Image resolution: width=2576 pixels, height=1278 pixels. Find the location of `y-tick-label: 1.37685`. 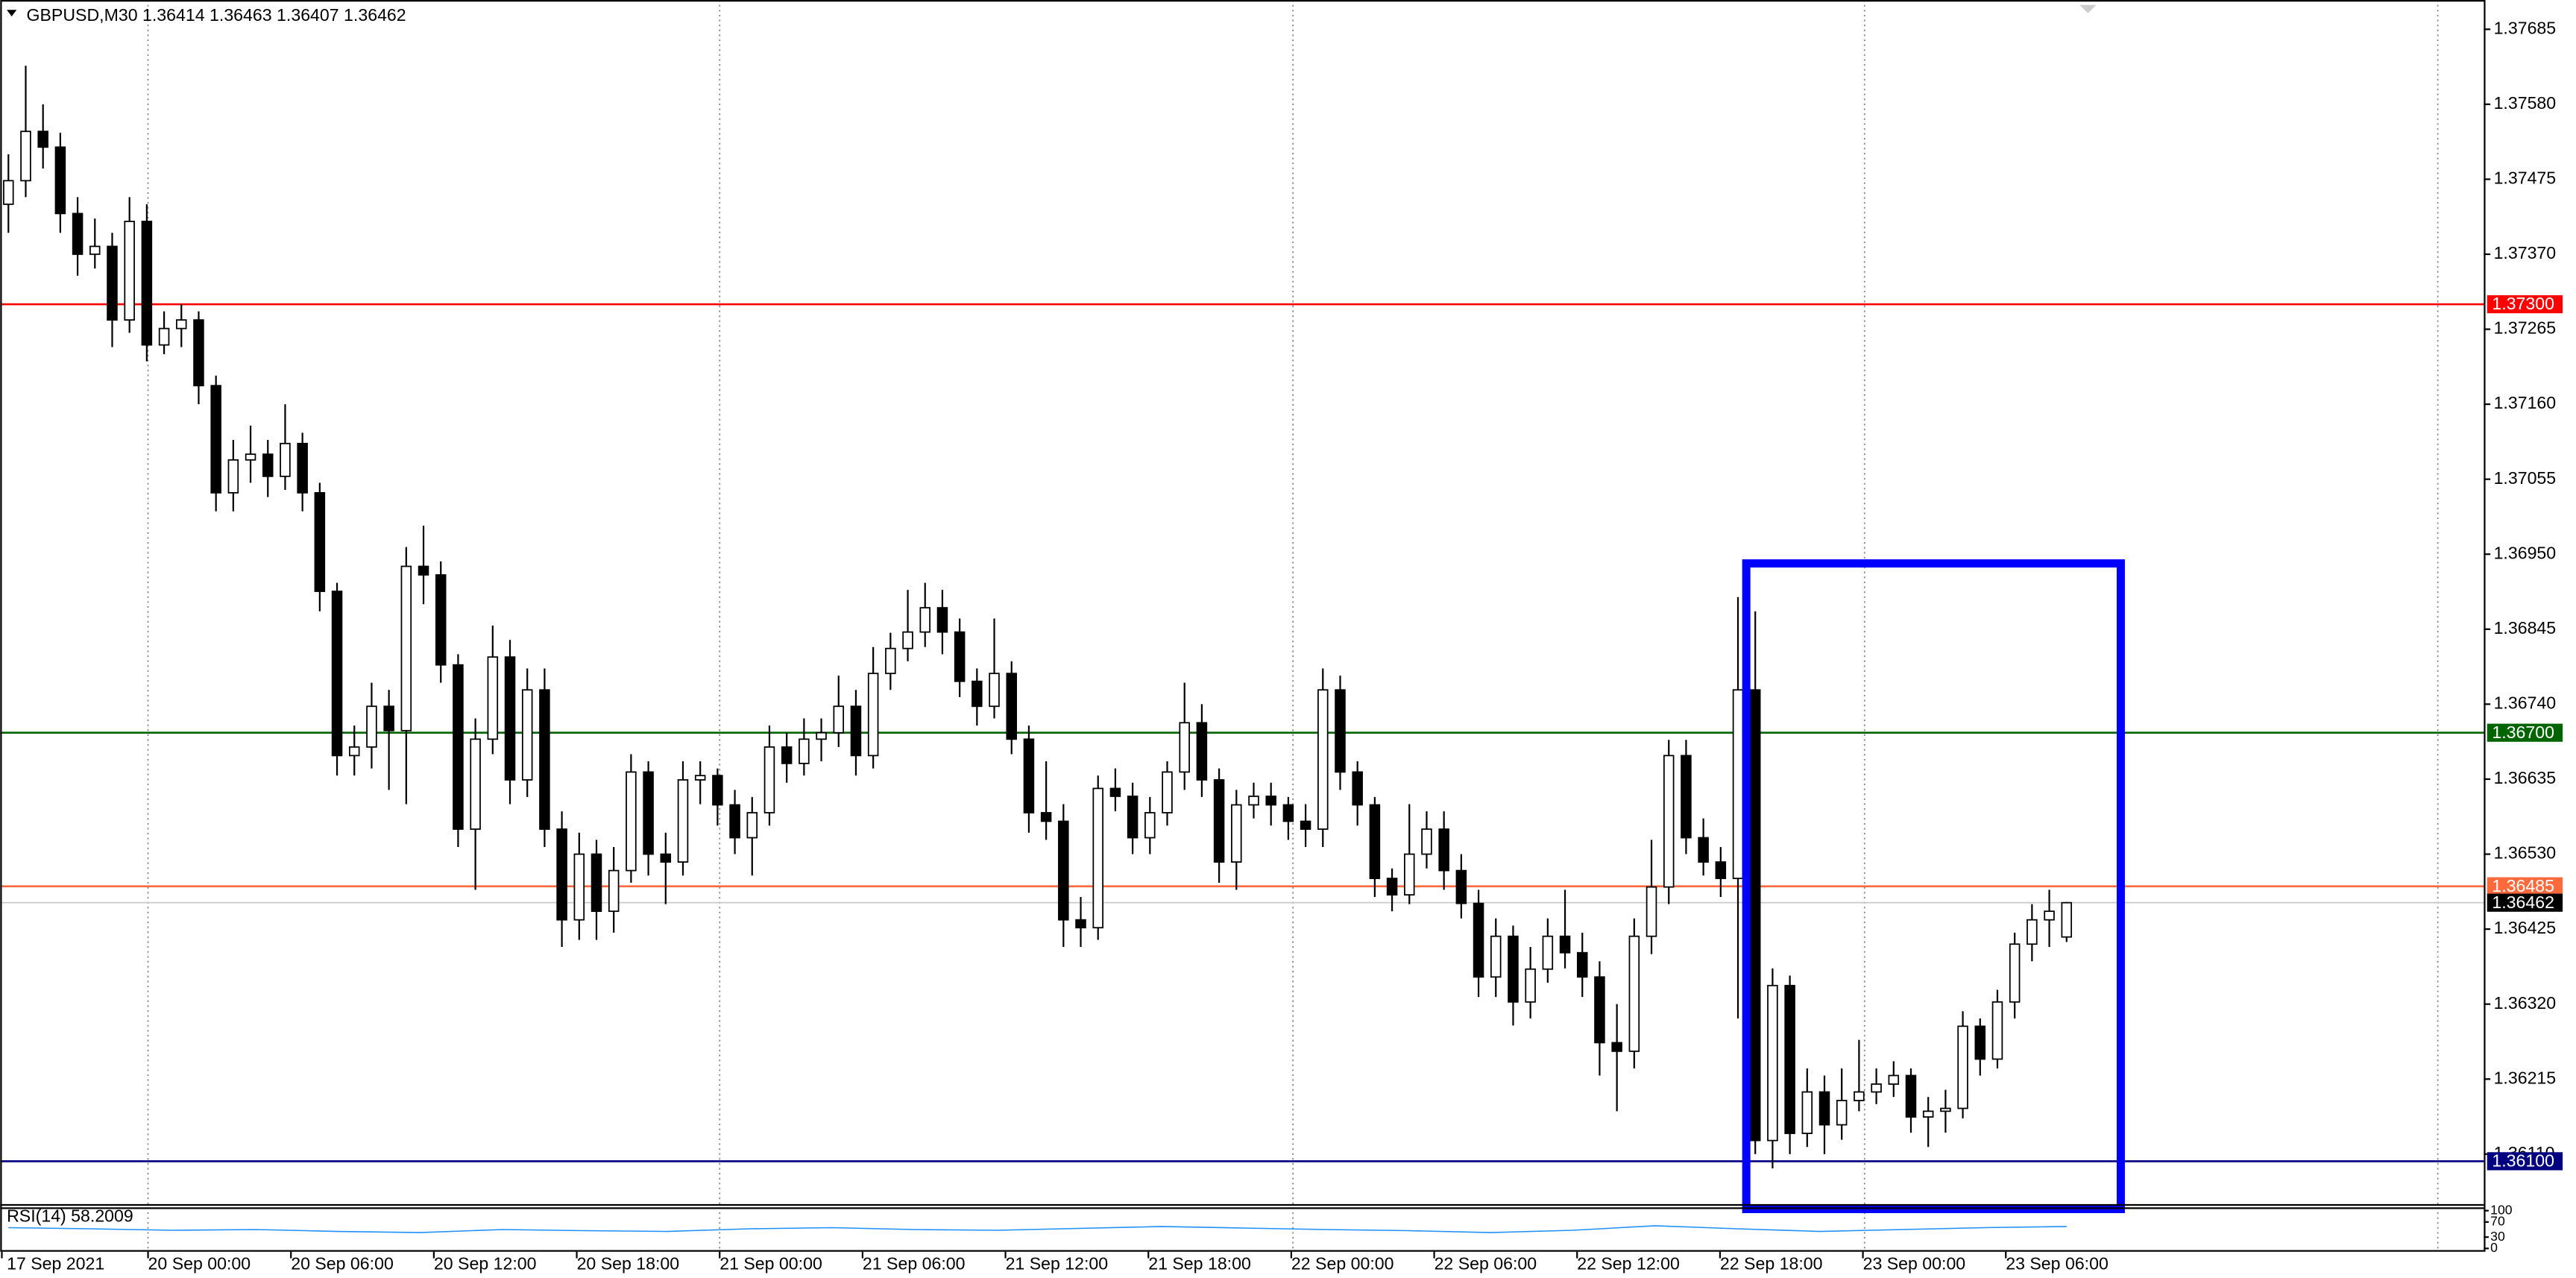

y-tick-label: 1.37685 is located at coordinates (2525, 27).